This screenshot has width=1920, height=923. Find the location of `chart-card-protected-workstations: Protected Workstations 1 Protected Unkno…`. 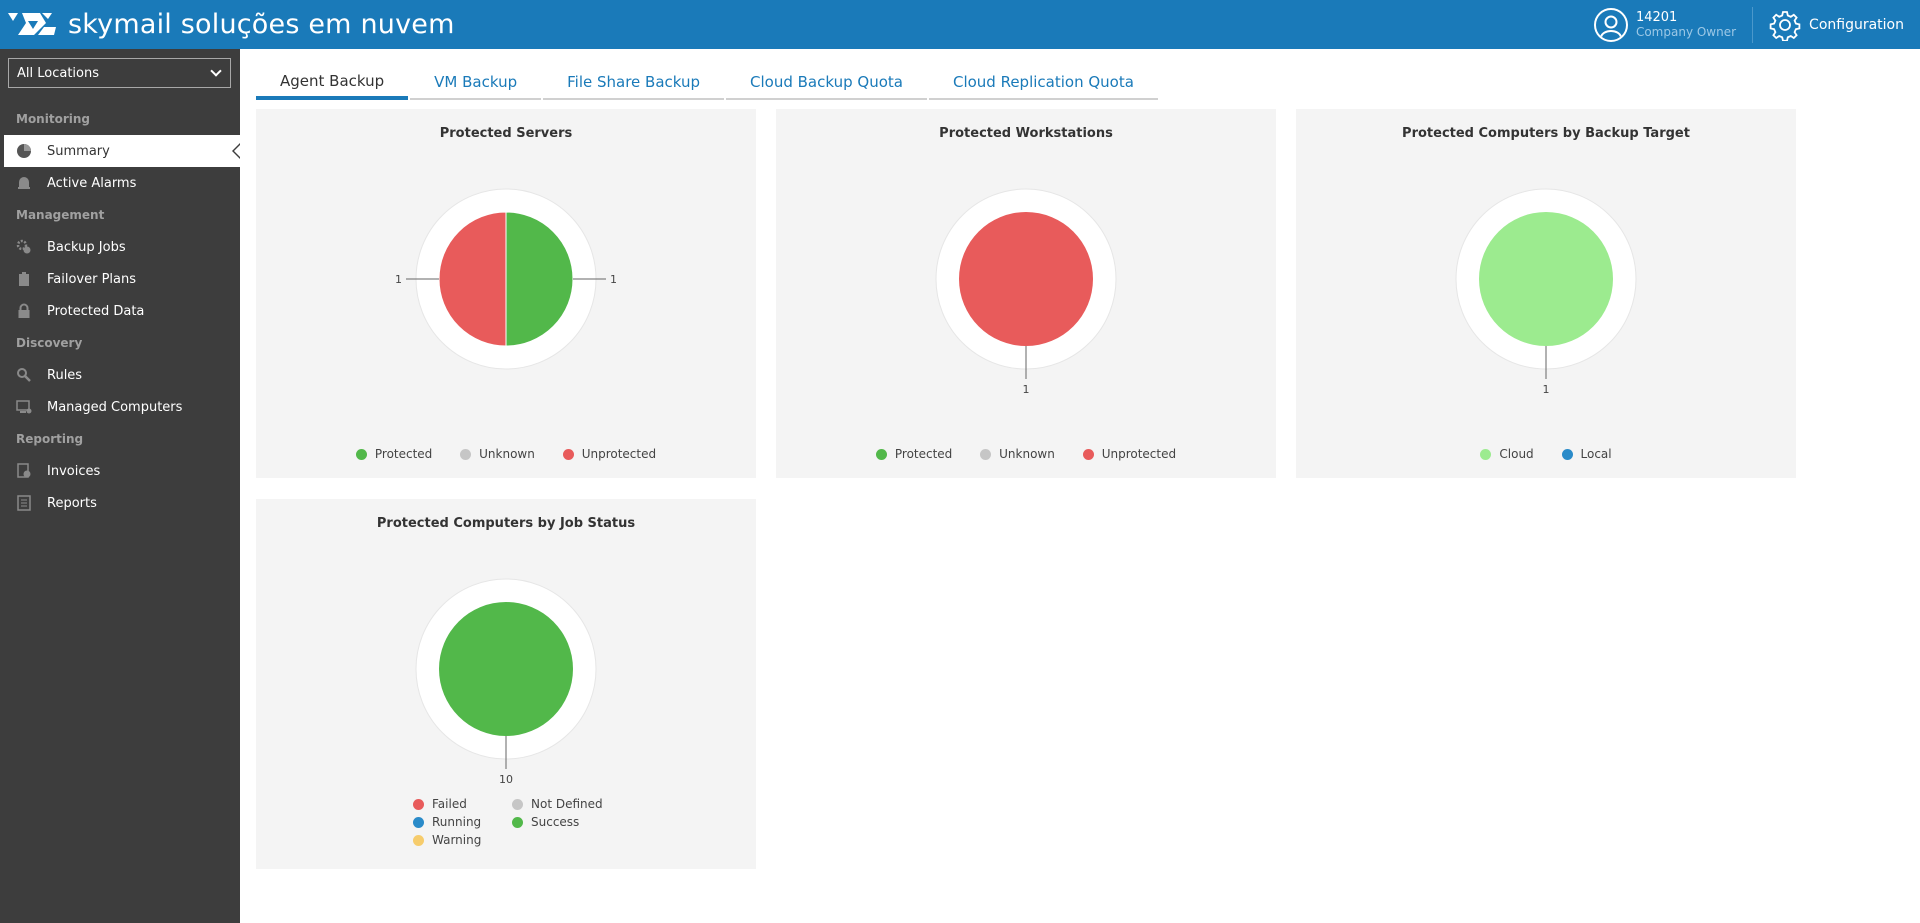

chart-card-protected-workstations: Protected Workstations 1 Protected Unkno… is located at coordinates (1026, 293).